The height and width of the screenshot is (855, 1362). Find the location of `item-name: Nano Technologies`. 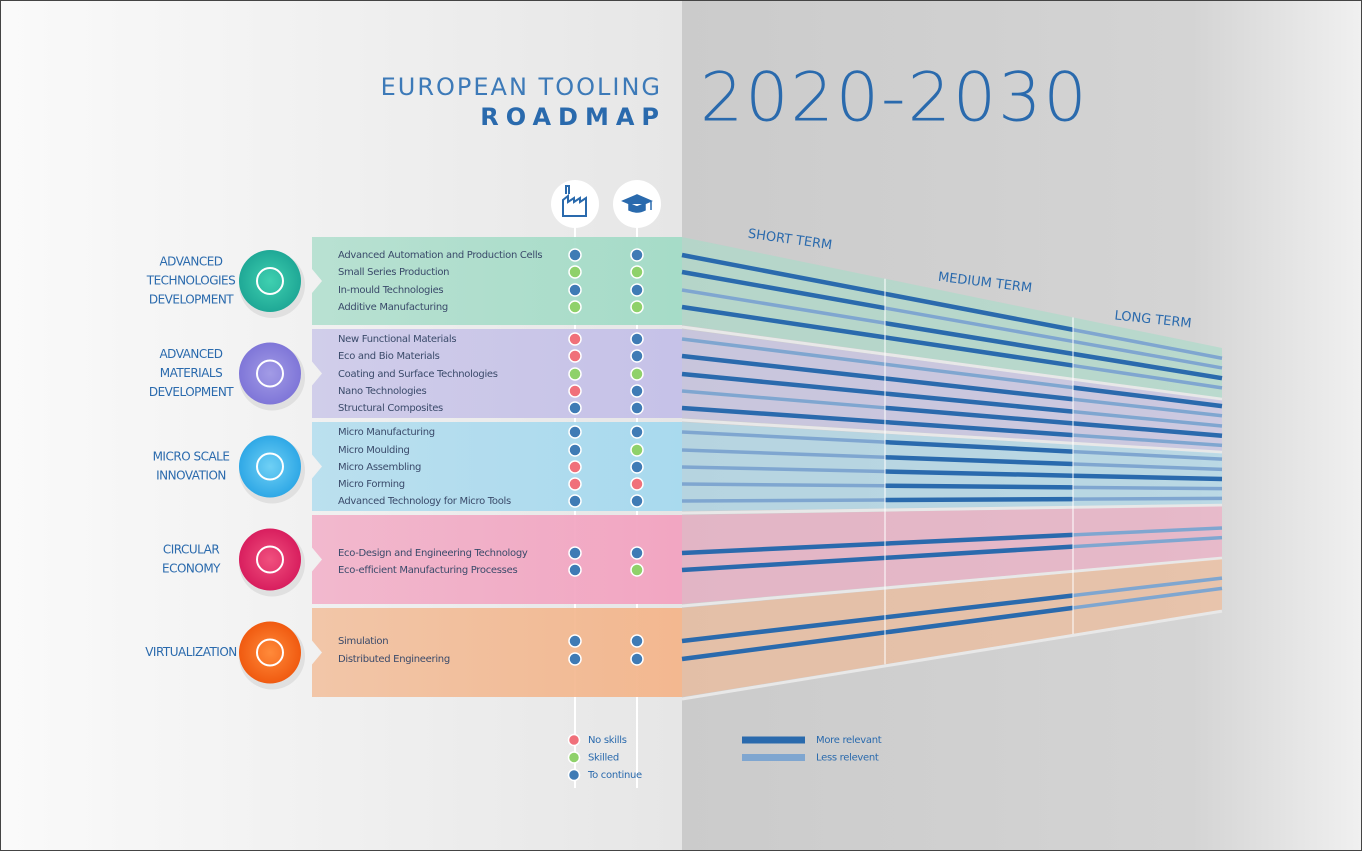

item-name: Nano Technologies is located at coordinates (382, 391).